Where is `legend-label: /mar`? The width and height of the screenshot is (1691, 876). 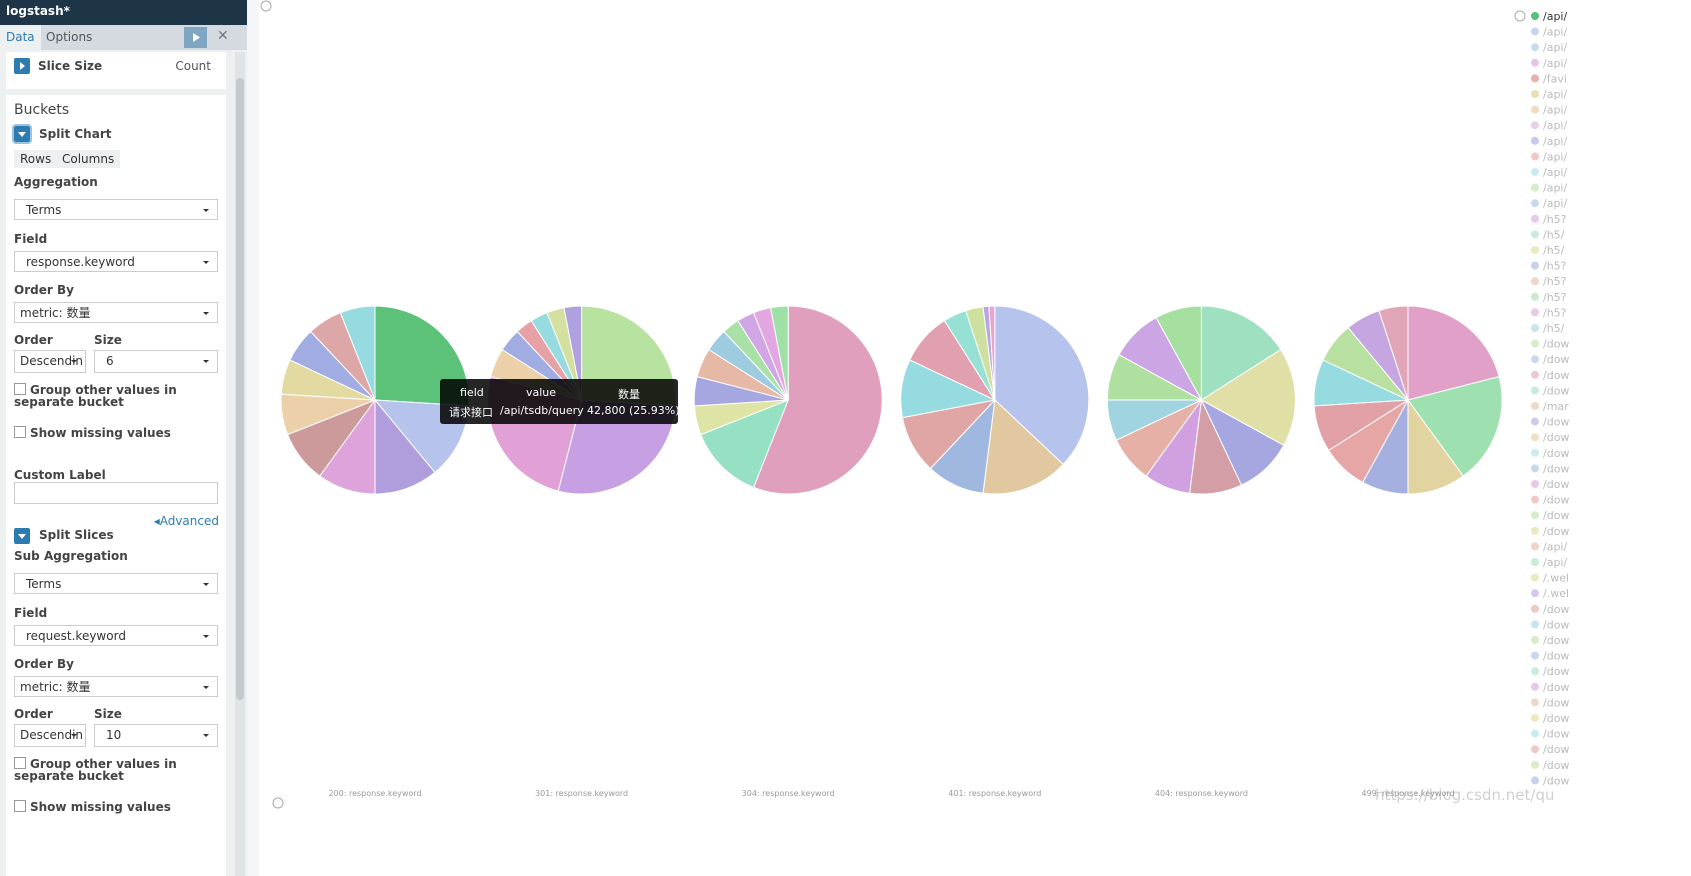
legend-label: /mar is located at coordinates (1556, 406).